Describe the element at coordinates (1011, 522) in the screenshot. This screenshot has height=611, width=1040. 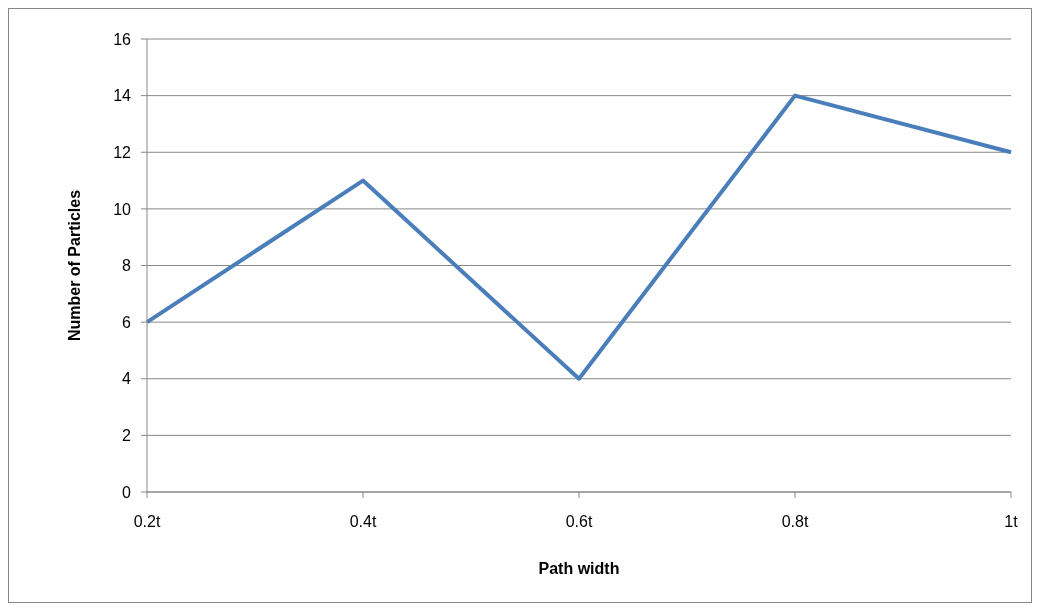
I see `x-tick-label: 1t` at that location.